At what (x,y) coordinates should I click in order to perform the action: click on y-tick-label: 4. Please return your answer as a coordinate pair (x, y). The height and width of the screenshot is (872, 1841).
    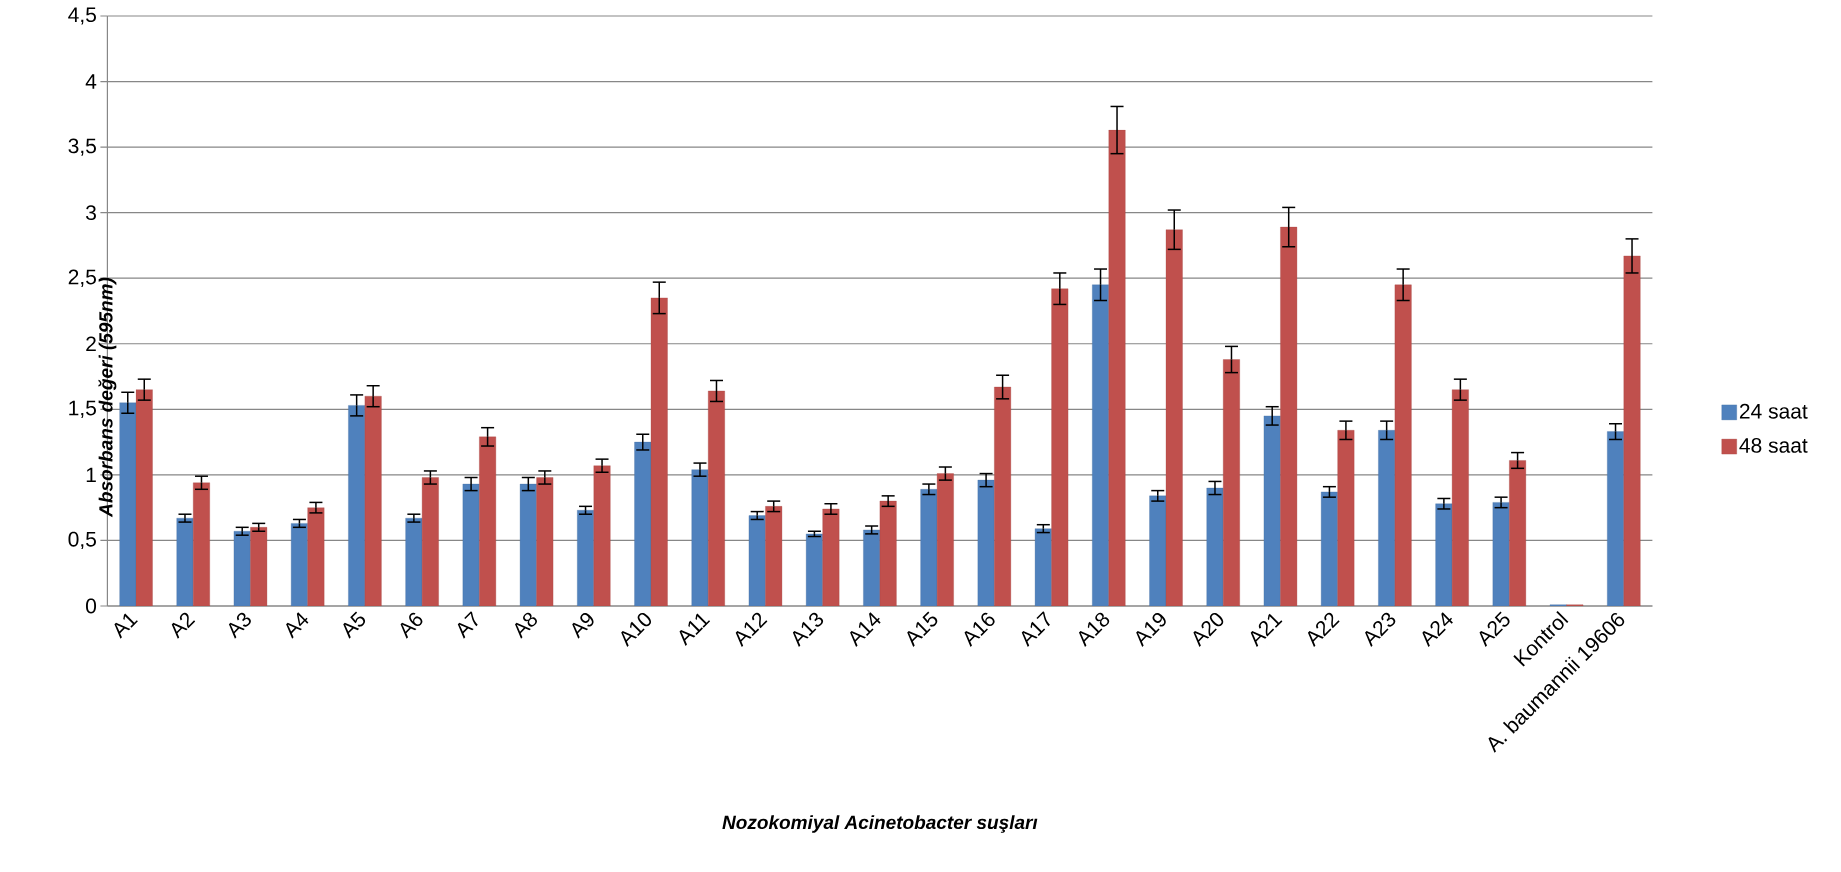
    Looking at the image, I should click on (91, 81).